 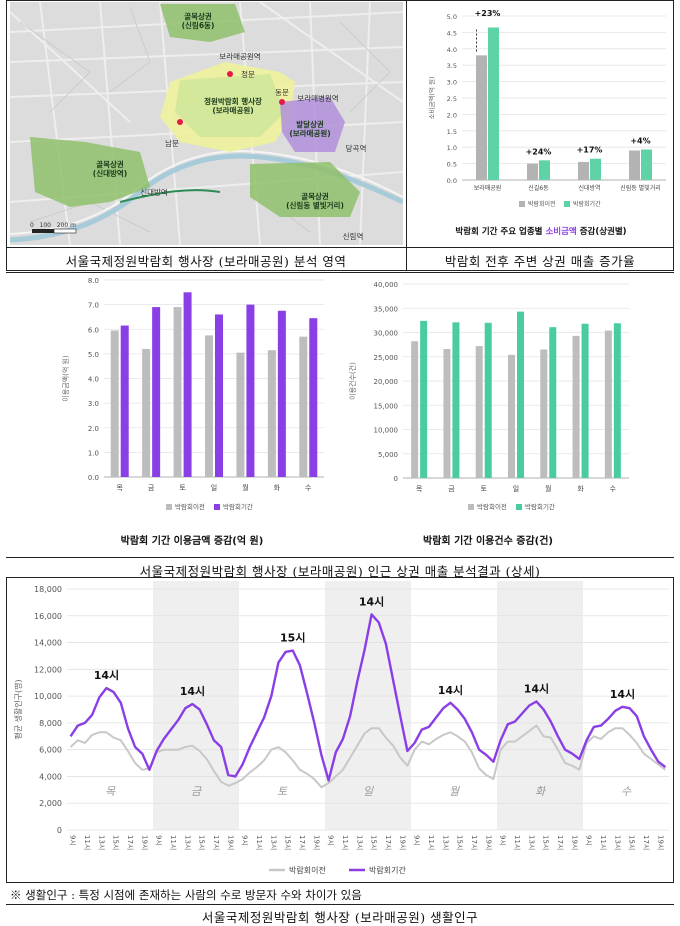 I want to click on day-label: 금, so click(x=196, y=791).